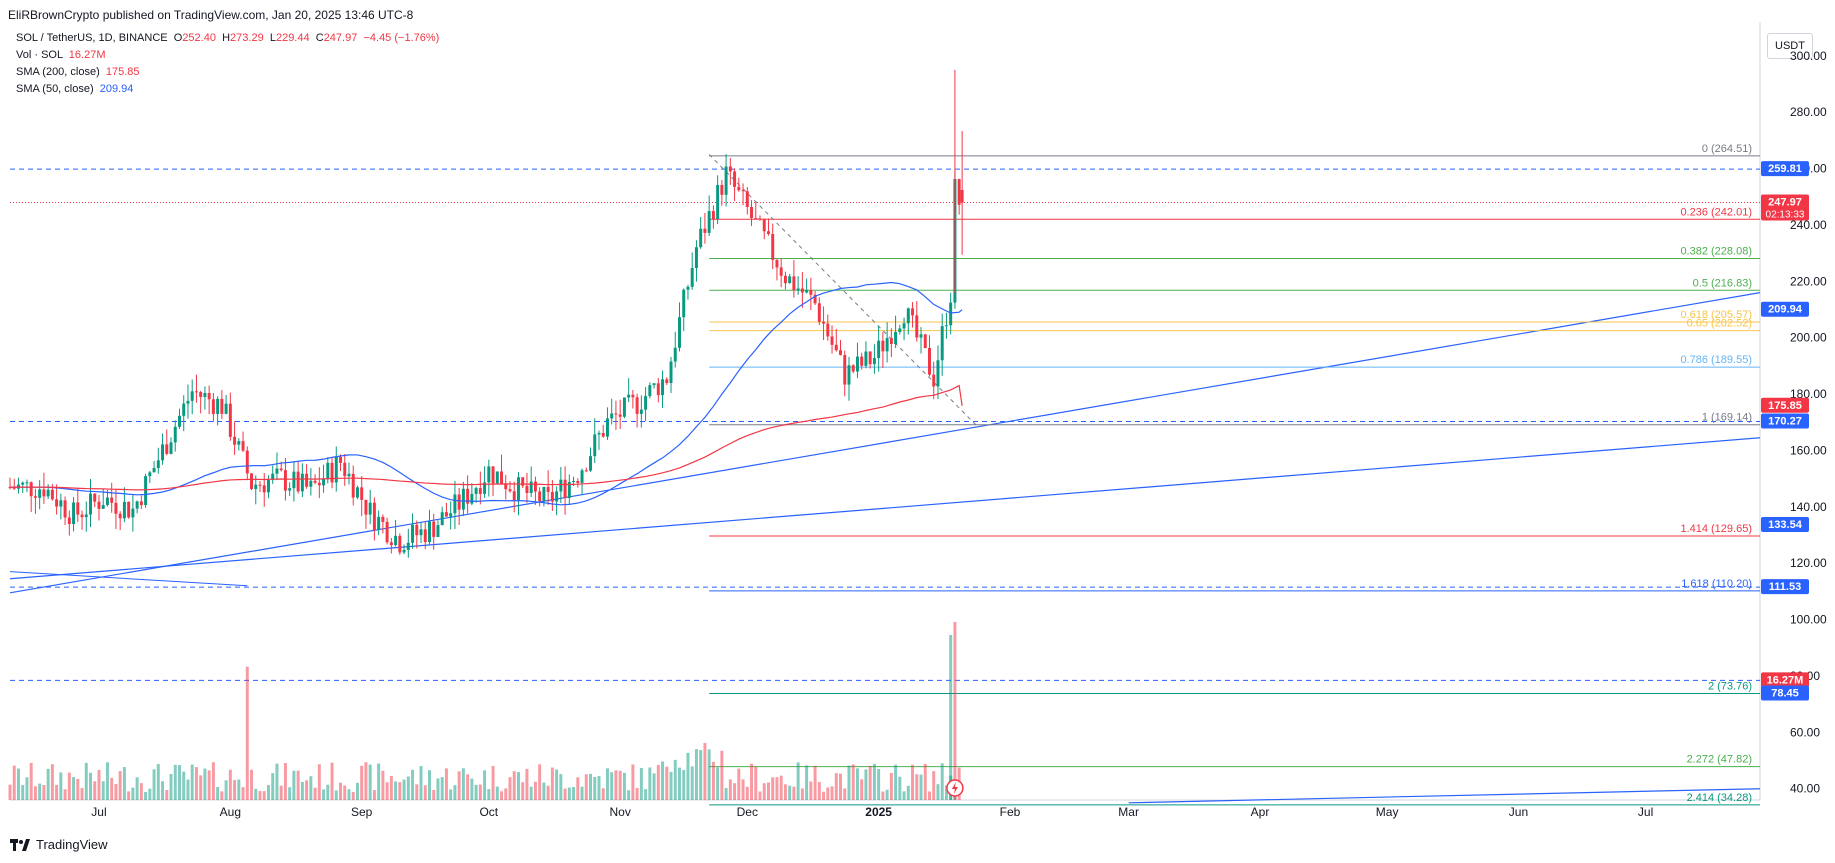 The width and height of the screenshot is (1835, 863). Describe the element at coordinates (1716, 252) in the screenshot. I see `fib-level-label: 0.382 (228.08)` at that location.